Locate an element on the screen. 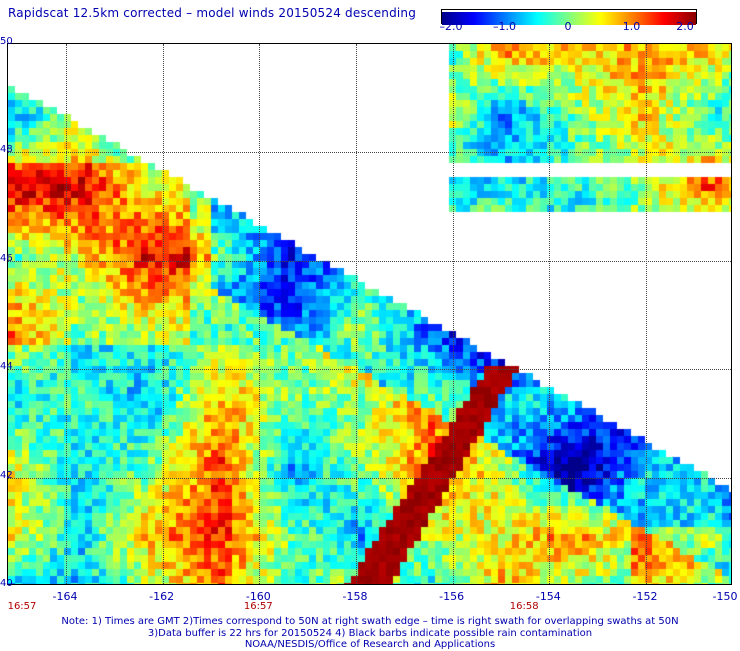 The height and width of the screenshot is (651, 740). colorbar is located at coordinates (569, 17).